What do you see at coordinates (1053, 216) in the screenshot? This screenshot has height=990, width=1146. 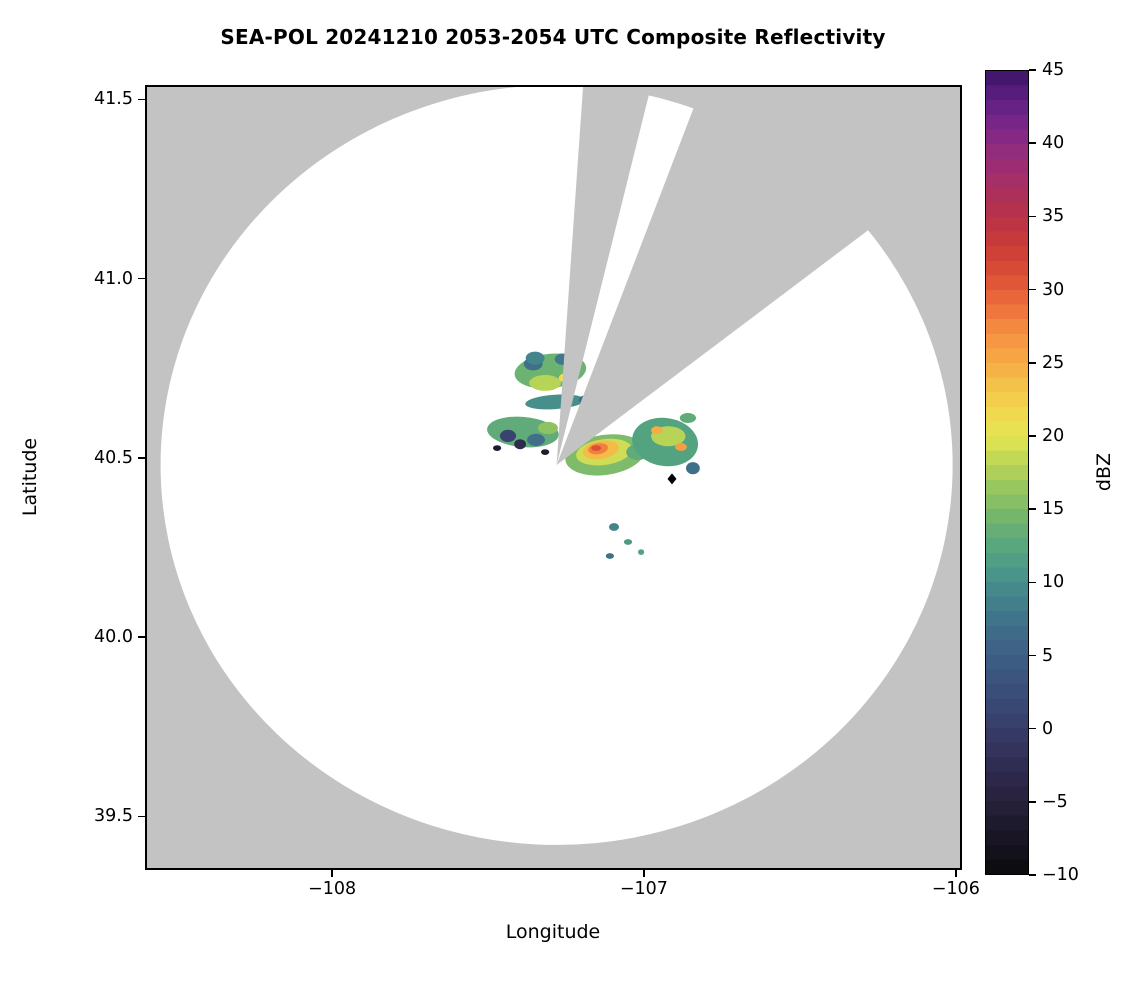 I see `colorbar-tick-label: 35` at bounding box center [1053, 216].